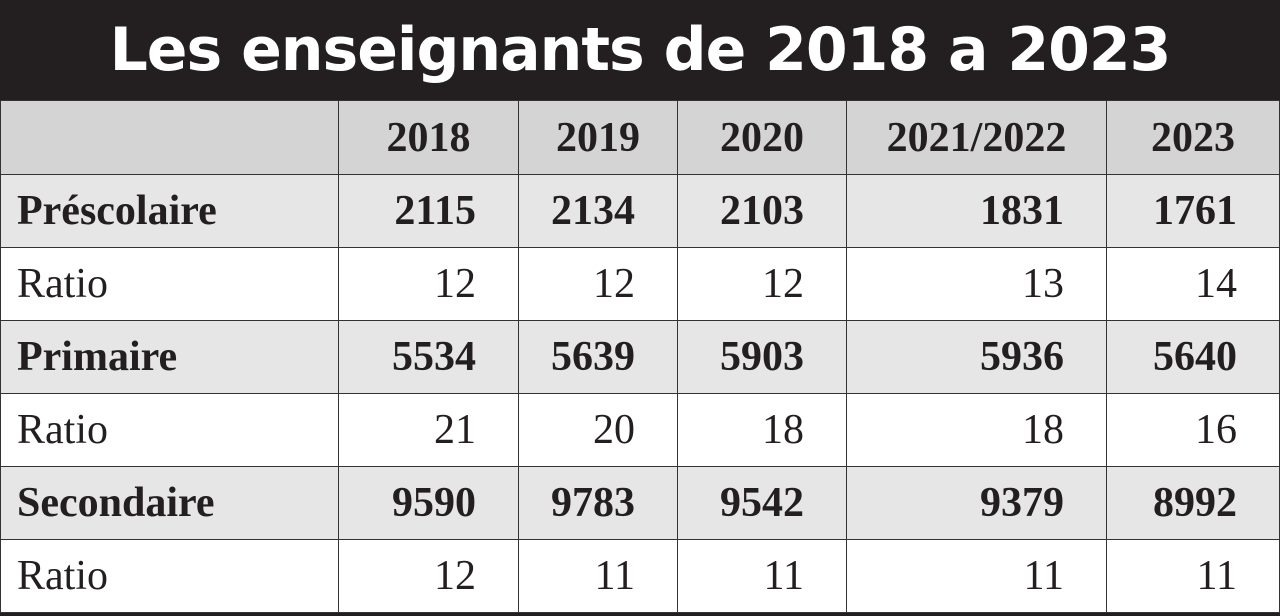 The width and height of the screenshot is (1280, 616). I want to click on table-cell: 5936, so click(976, 357).